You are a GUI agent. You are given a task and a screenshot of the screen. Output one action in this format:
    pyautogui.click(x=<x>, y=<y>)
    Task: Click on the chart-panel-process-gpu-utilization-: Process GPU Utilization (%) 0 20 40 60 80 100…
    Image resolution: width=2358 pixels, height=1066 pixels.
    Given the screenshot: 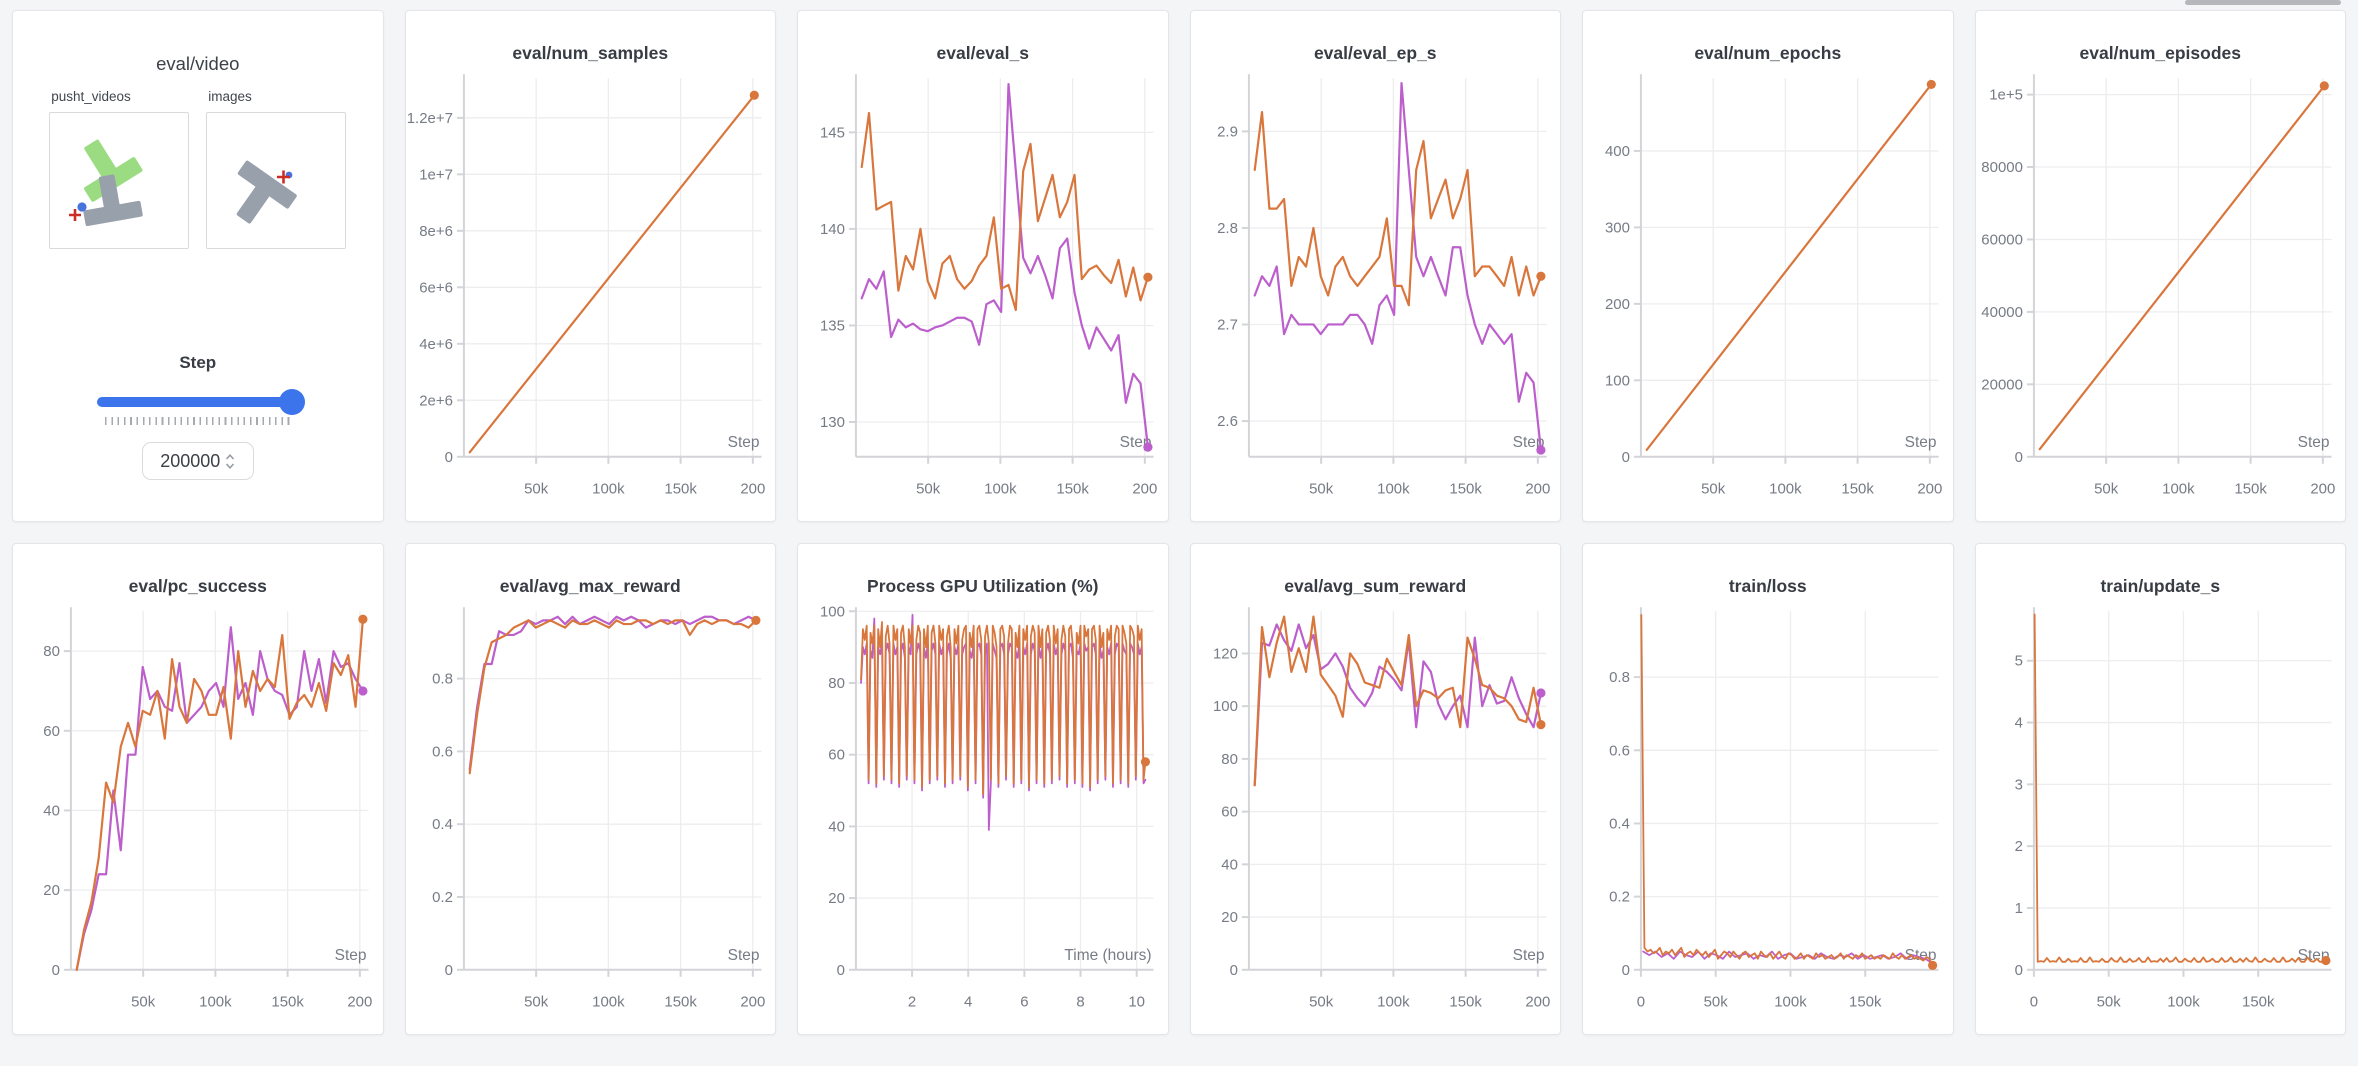 What is the action you would take?
    pyautogui.click(x=983, y=789)
    